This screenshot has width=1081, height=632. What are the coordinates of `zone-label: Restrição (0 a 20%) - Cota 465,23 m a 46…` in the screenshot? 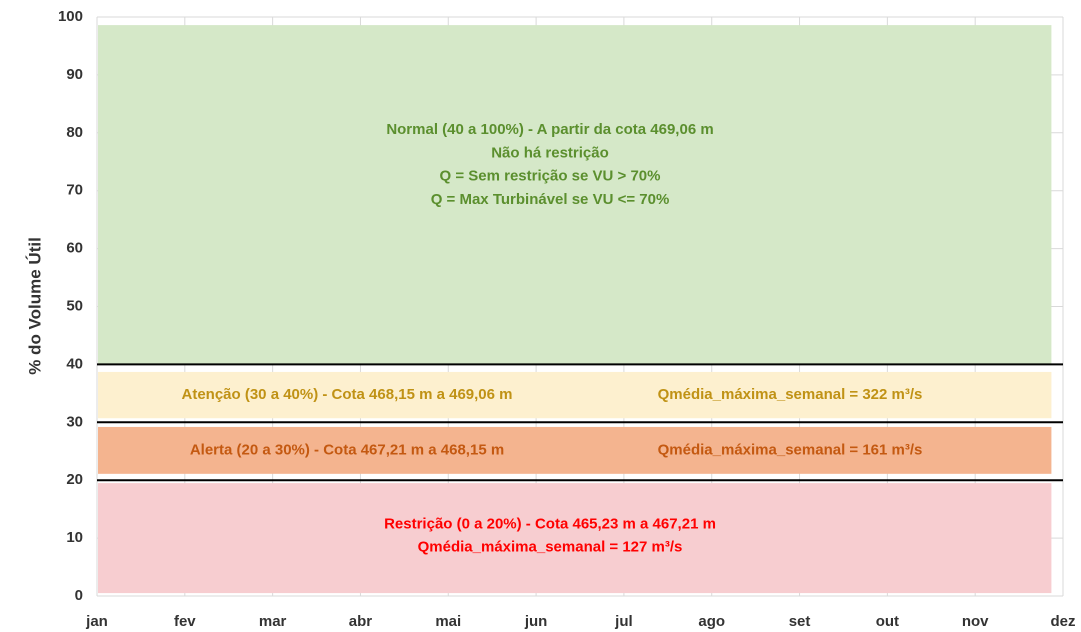 It's located at (550, 523).